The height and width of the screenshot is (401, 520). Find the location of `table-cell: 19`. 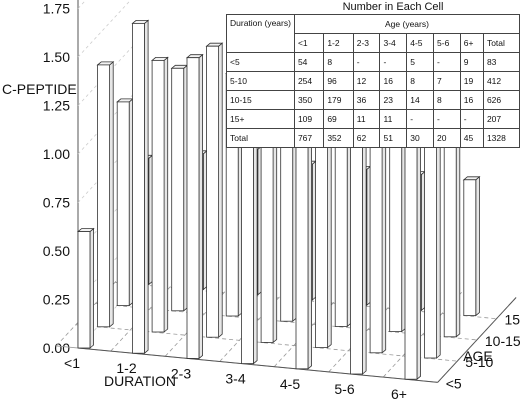

table-cell: 19 is located at coordinates (471, 81).